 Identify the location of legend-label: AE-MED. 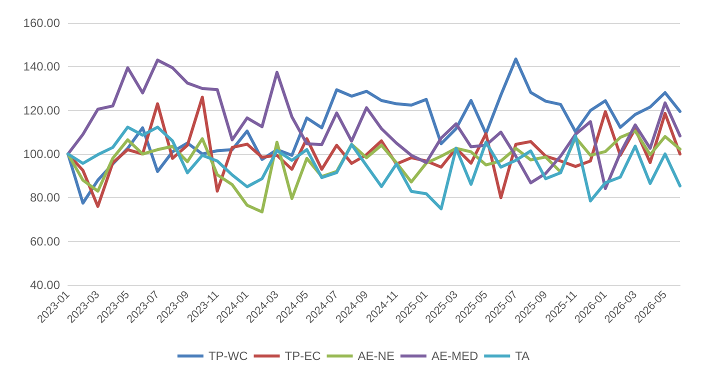
(454, 356).